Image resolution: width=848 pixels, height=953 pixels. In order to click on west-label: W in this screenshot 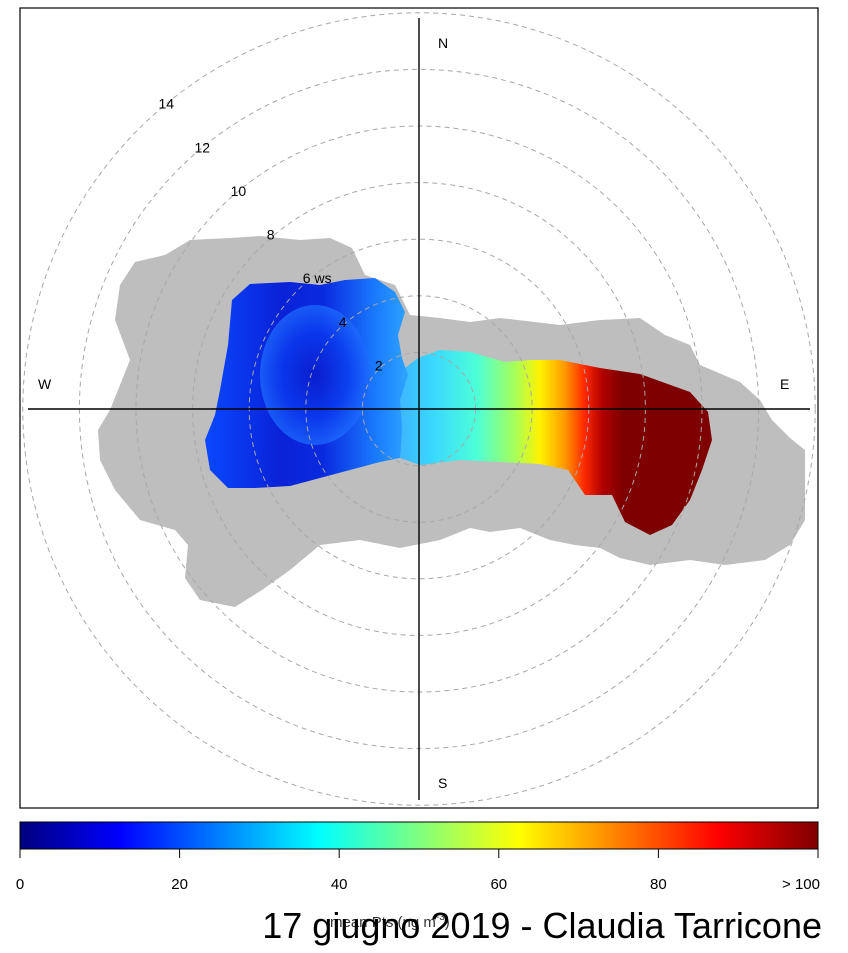, I will do `click(45, 384)`.